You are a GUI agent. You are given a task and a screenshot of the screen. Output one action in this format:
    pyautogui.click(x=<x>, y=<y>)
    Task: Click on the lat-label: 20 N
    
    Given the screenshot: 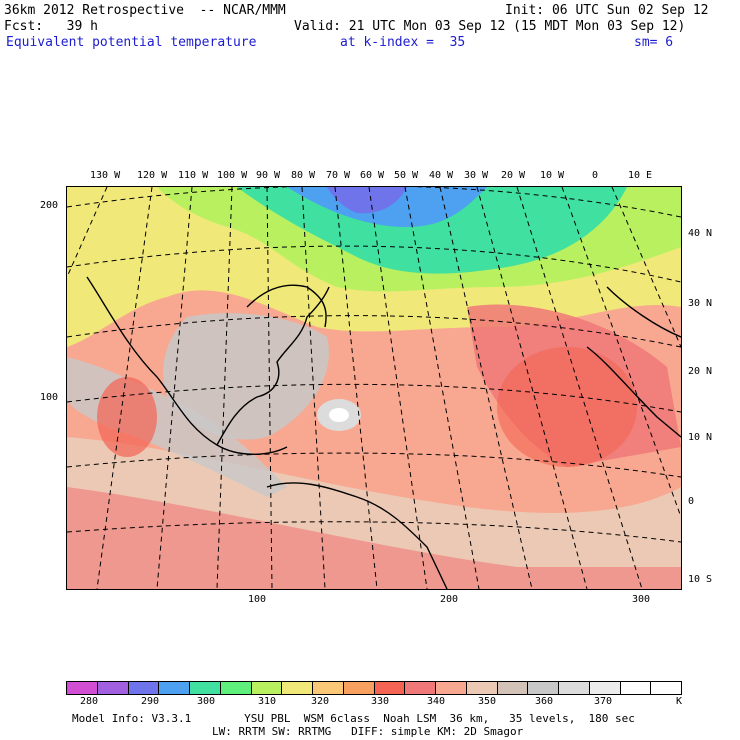 What is the action you would take?
    pyautogui.click(x=700, y=371)
    